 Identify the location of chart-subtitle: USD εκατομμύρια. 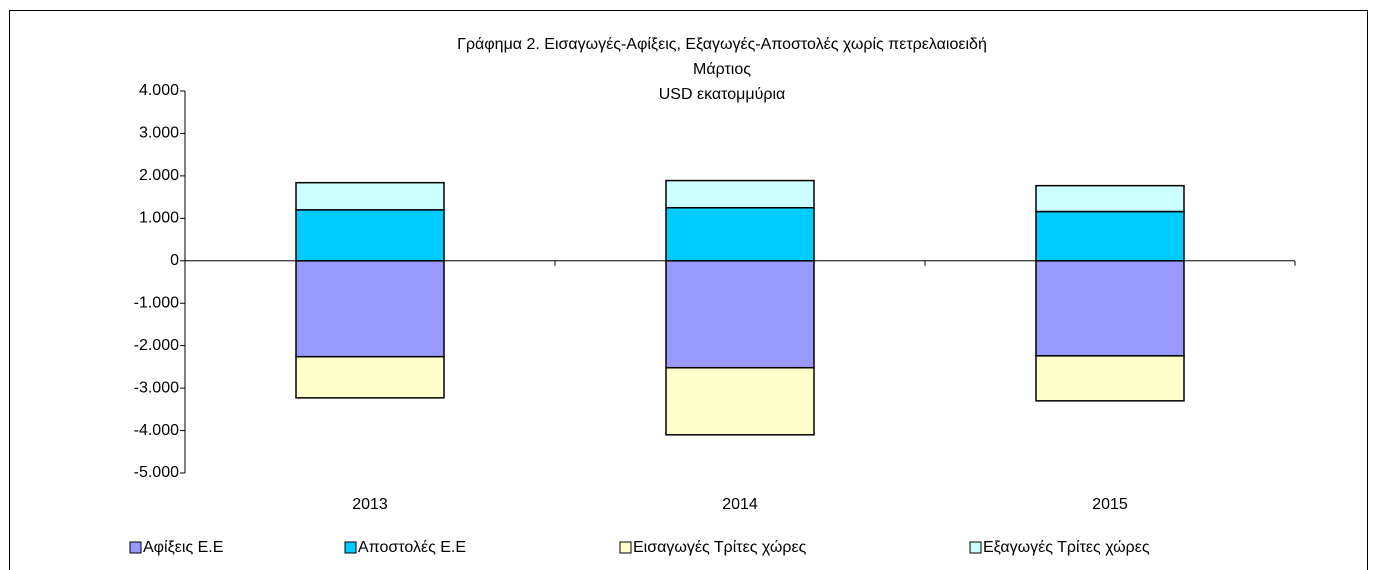
(722, 94).